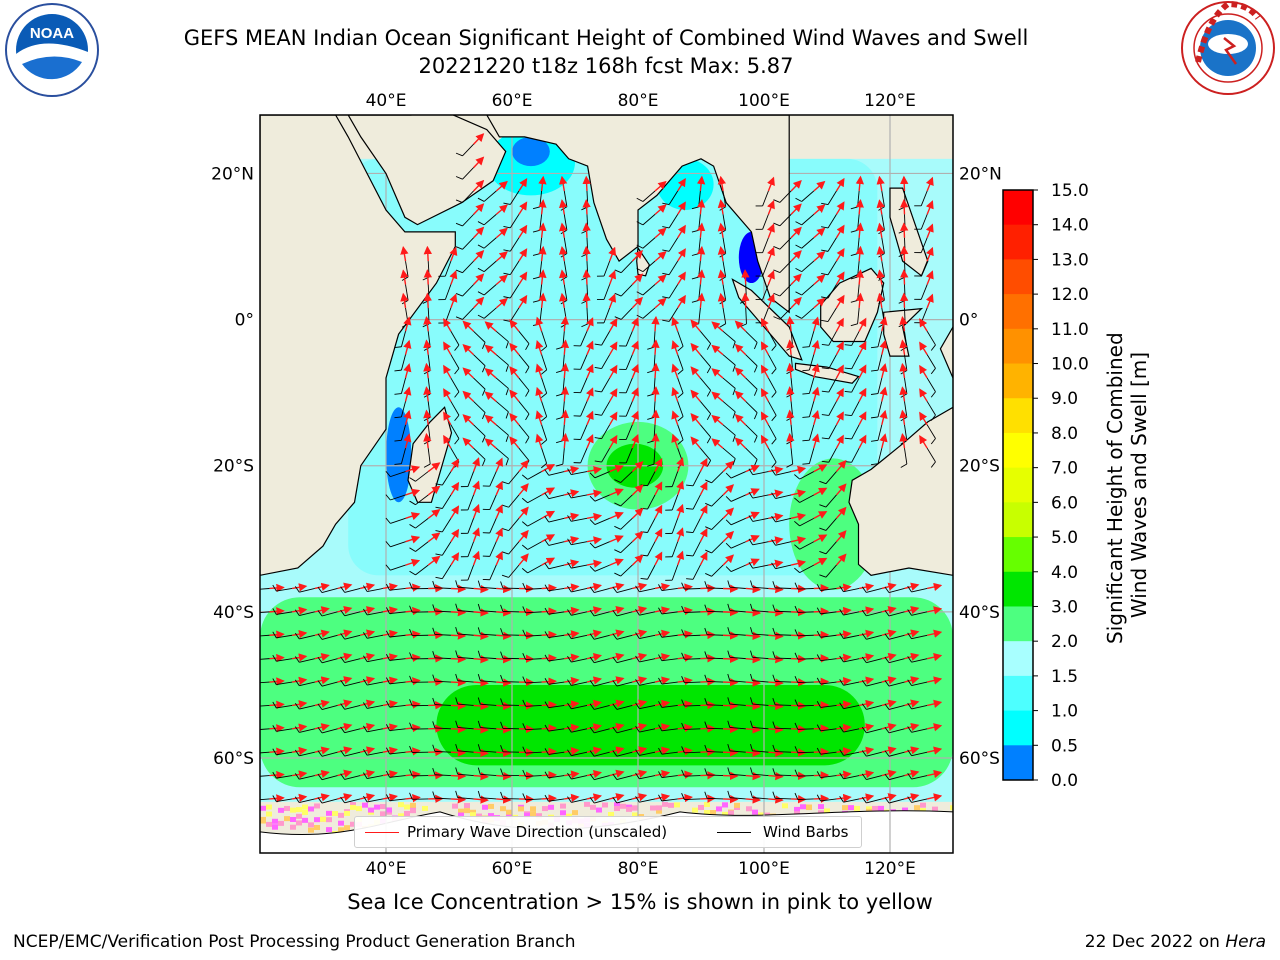  Describe the element at coordinates (968, 321) in the screenshot. I see `lat-tick-label-right: 0°` at that location.